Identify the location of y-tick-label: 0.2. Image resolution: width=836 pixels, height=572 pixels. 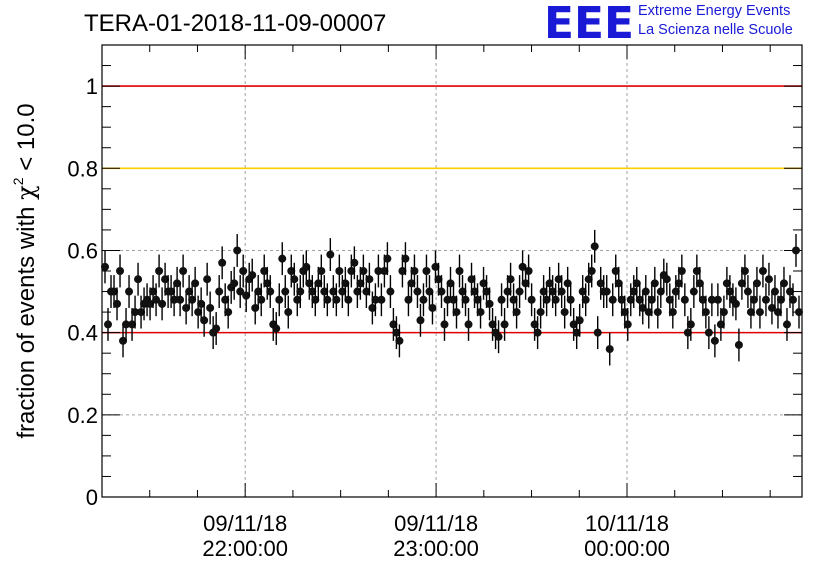
(82, 415).